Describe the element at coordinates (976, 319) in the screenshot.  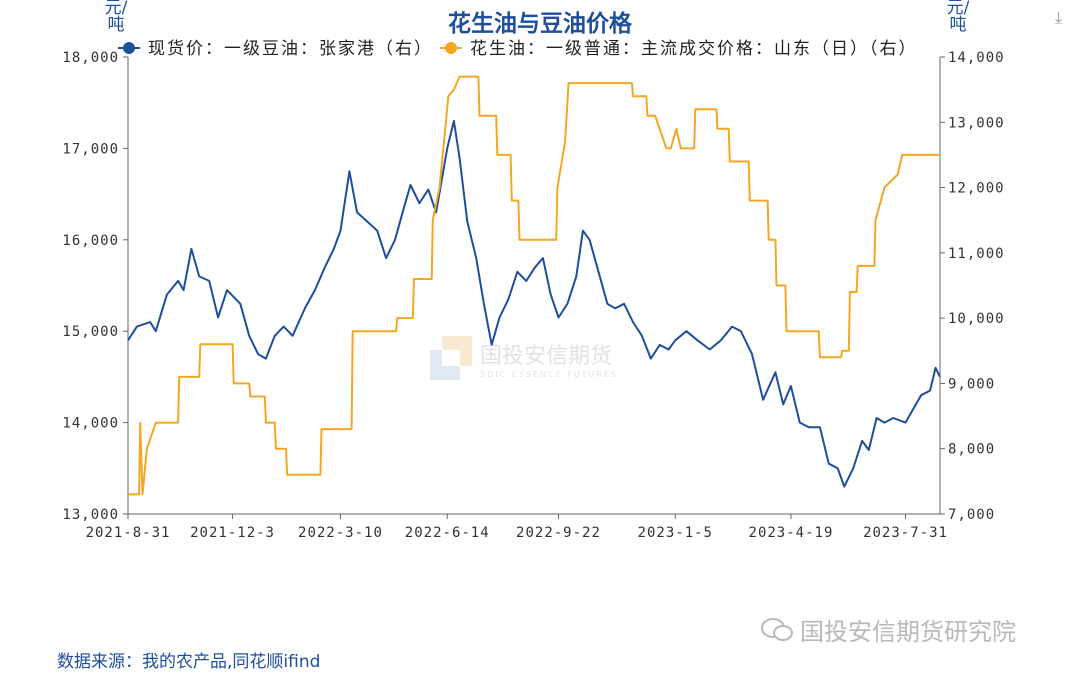
I see `right-tick-label: 10,000` at that location.